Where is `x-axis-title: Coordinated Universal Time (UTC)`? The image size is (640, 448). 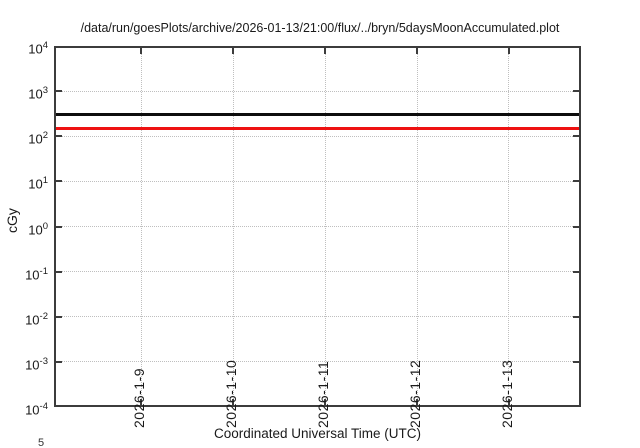
x-axis-title: Coordinated Universal Time (UTC) is located at coordinates (317, 433).